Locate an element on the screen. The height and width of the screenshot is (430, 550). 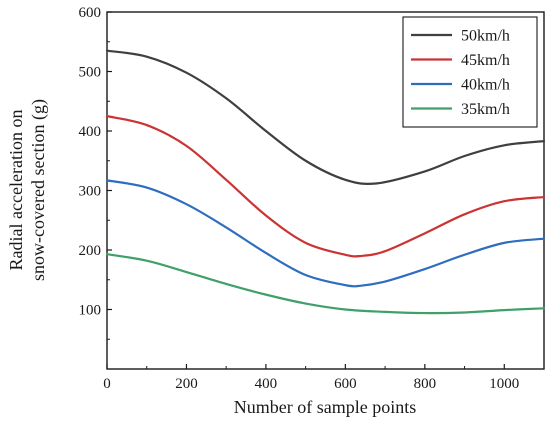
y-axis-title-line-2: snow-covered section (g) is located at coordinates (38, 190).